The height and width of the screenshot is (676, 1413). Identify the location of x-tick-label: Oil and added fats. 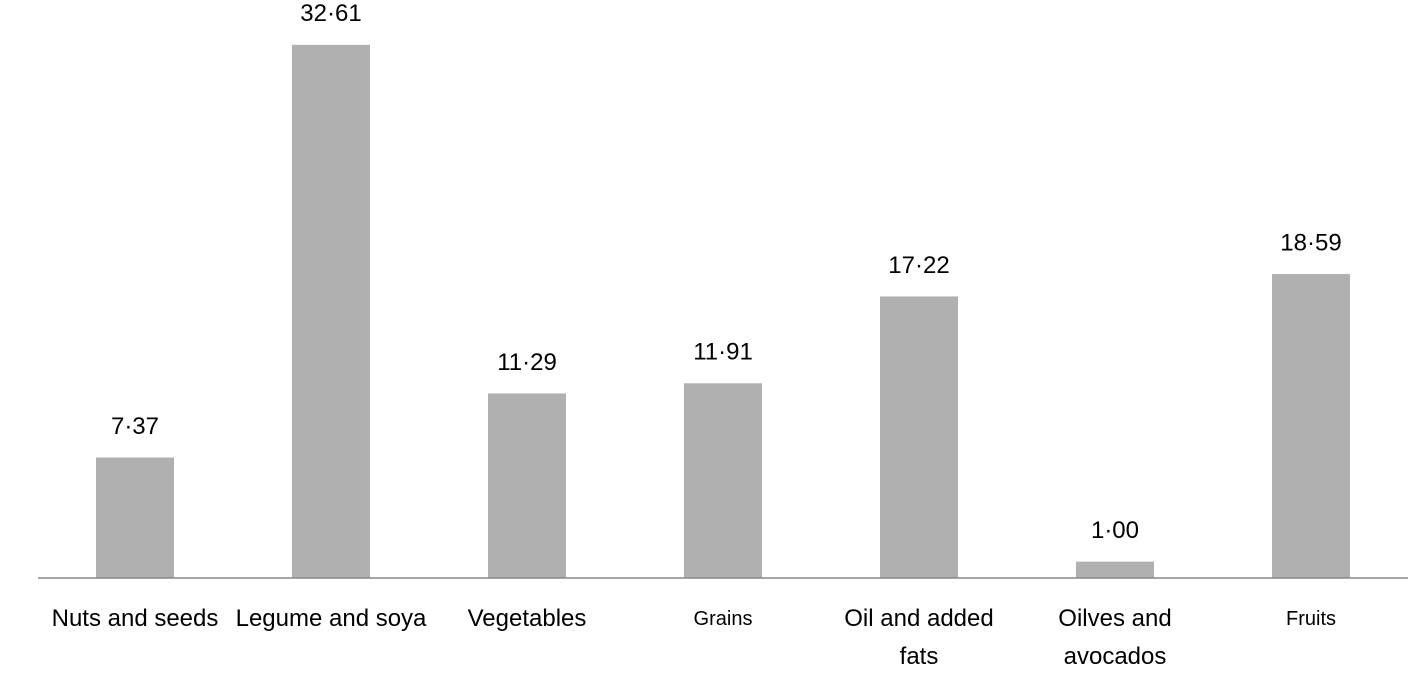
(919, 637).